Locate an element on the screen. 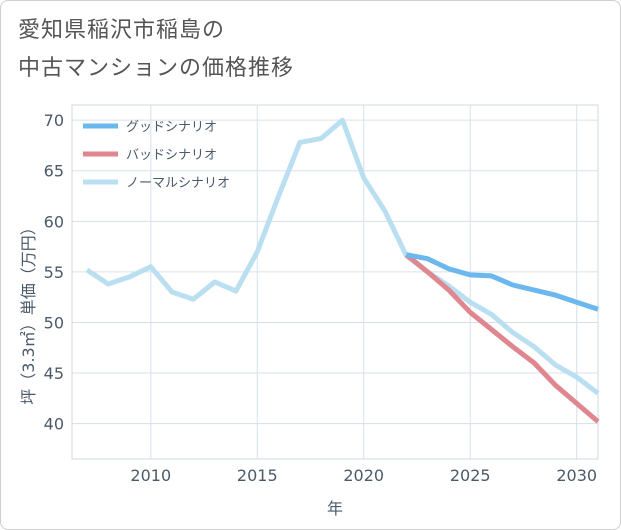 The height and width of the screenshot is (530, 621). x-tick-label: 2015 is located at coordinates (257, 475).